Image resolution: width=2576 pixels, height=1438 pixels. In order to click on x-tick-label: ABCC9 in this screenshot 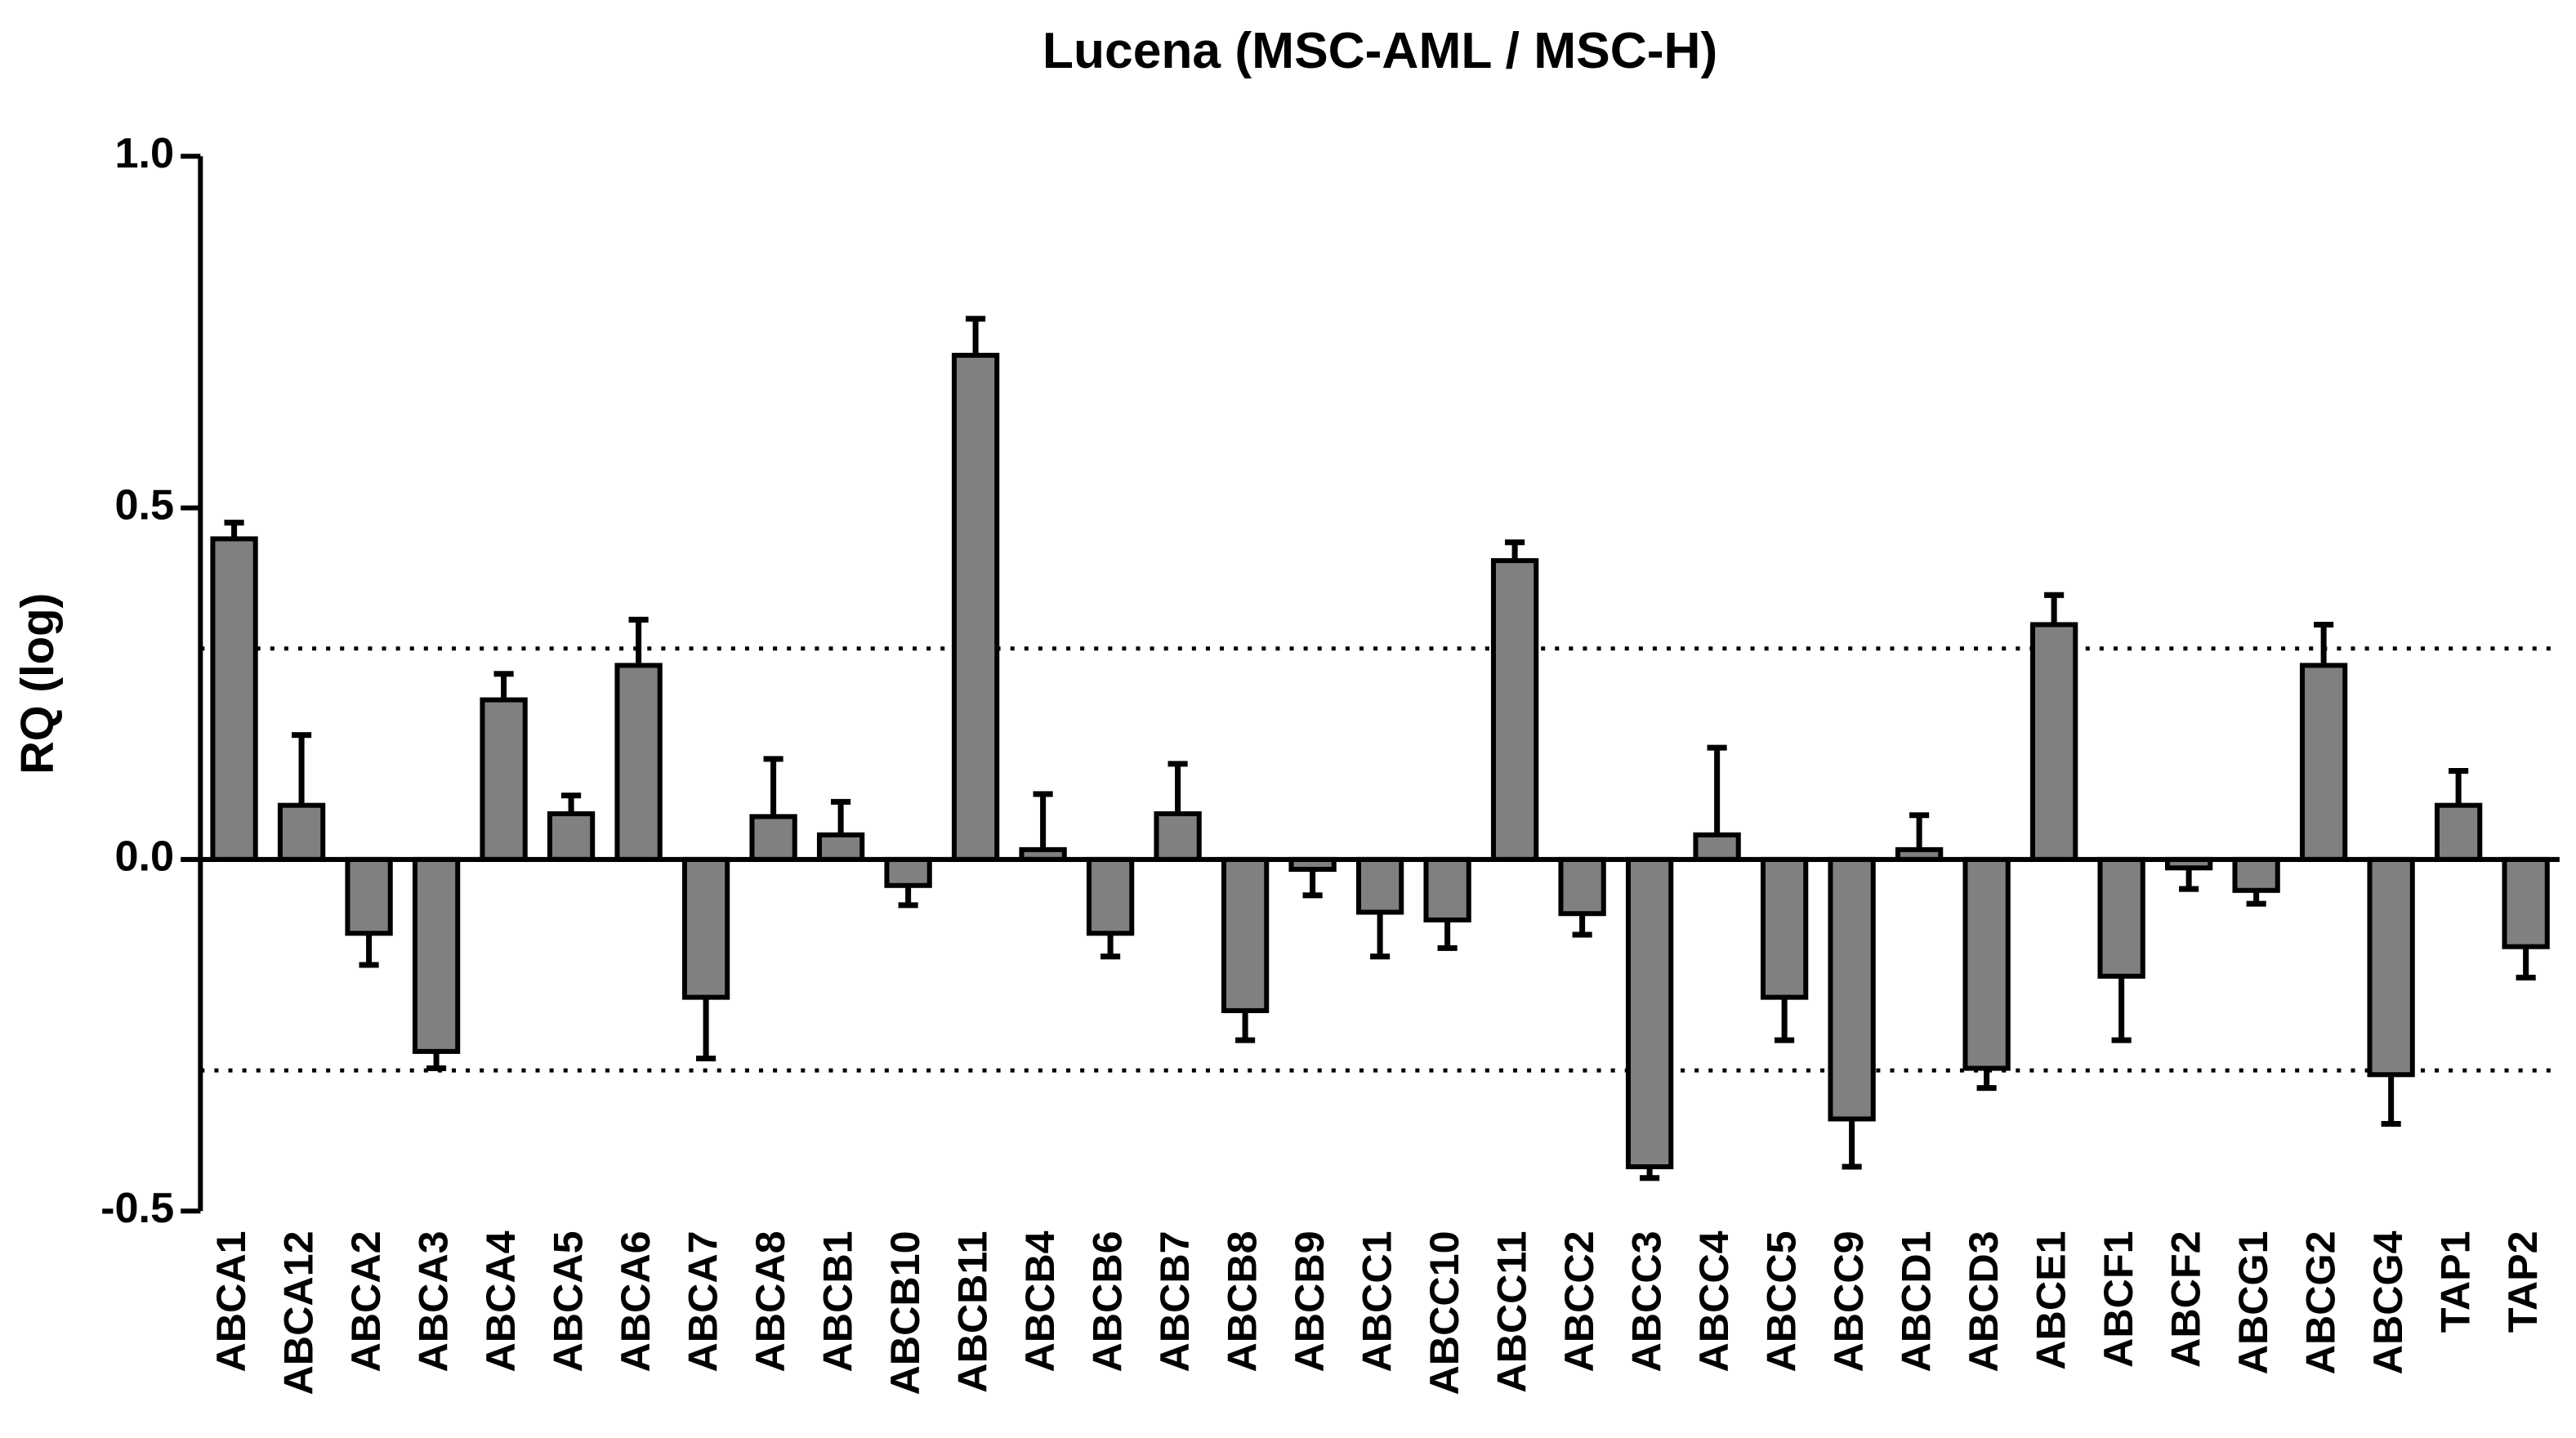, I will do `click(1848, 1301)`.